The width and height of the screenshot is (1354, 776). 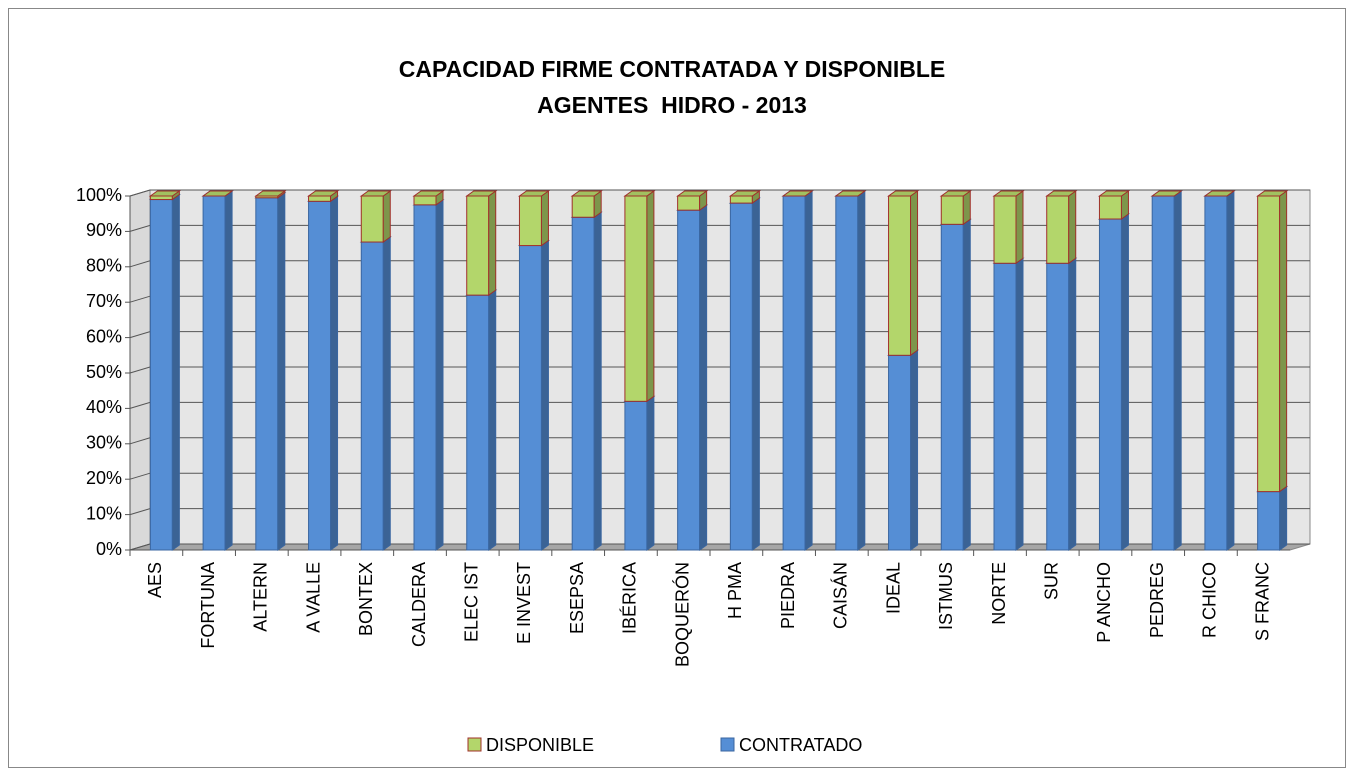 What do you see at coordinates (109, 549) in the screenshot?
I see `y-tick-label: 0%` at bounding box center [109, 549].